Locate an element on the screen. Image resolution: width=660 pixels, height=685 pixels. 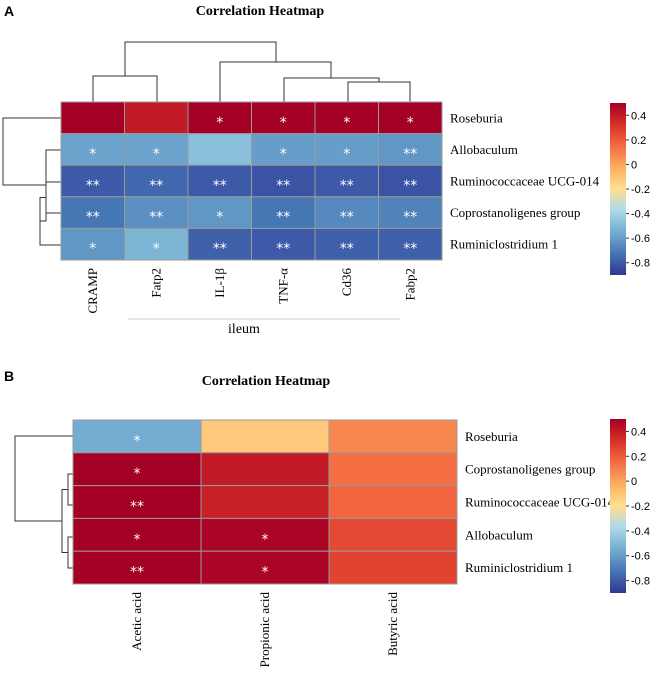
panel-b-row-dendrogram is located at coordinates (43, 502).